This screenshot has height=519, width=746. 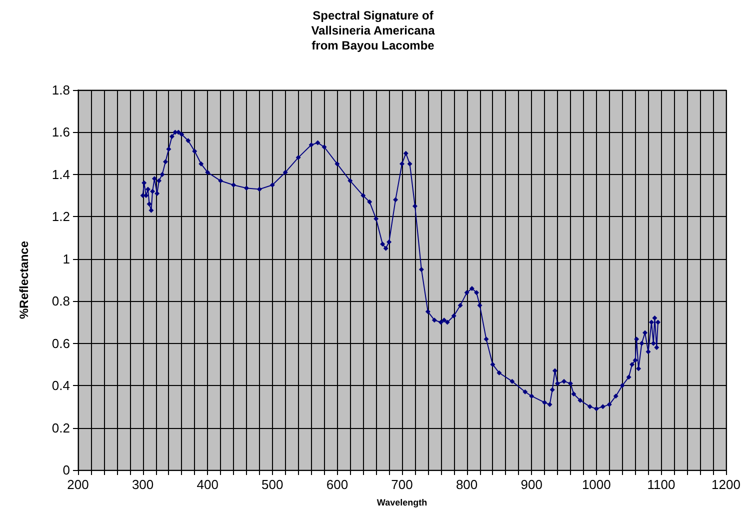 I want to click on x-tick-label: 500, so click(x=273, y=484).